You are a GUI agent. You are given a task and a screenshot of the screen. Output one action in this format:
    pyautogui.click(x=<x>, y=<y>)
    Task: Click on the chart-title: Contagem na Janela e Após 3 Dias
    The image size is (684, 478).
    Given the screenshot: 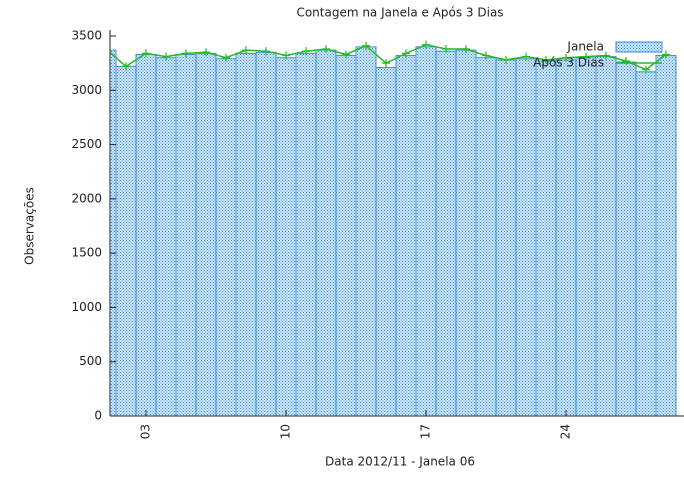 What is the action you would take?
    pyautogui.click(x=399, y=13)
    